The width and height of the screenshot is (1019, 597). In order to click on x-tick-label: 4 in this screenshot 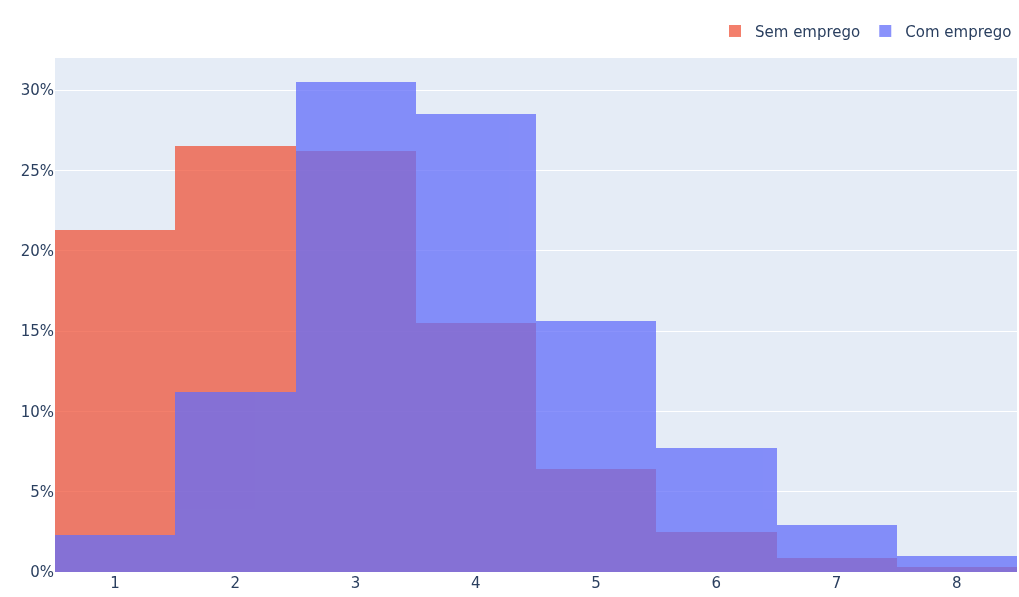, I will do `click(476, 583)`.